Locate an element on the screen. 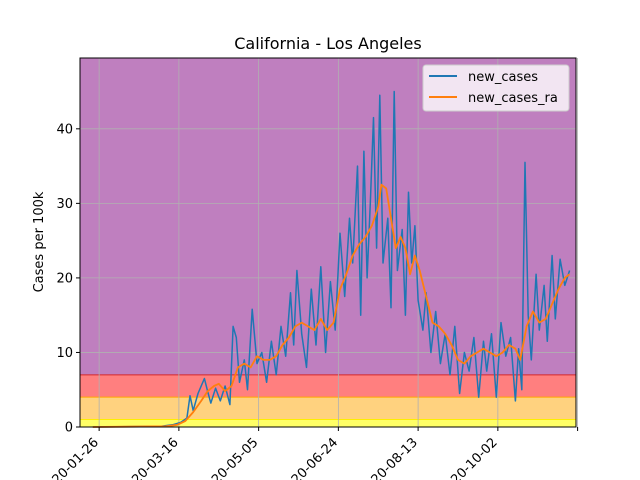  legend-label-new-cases: new_cases is located at coordinates (503, 77).